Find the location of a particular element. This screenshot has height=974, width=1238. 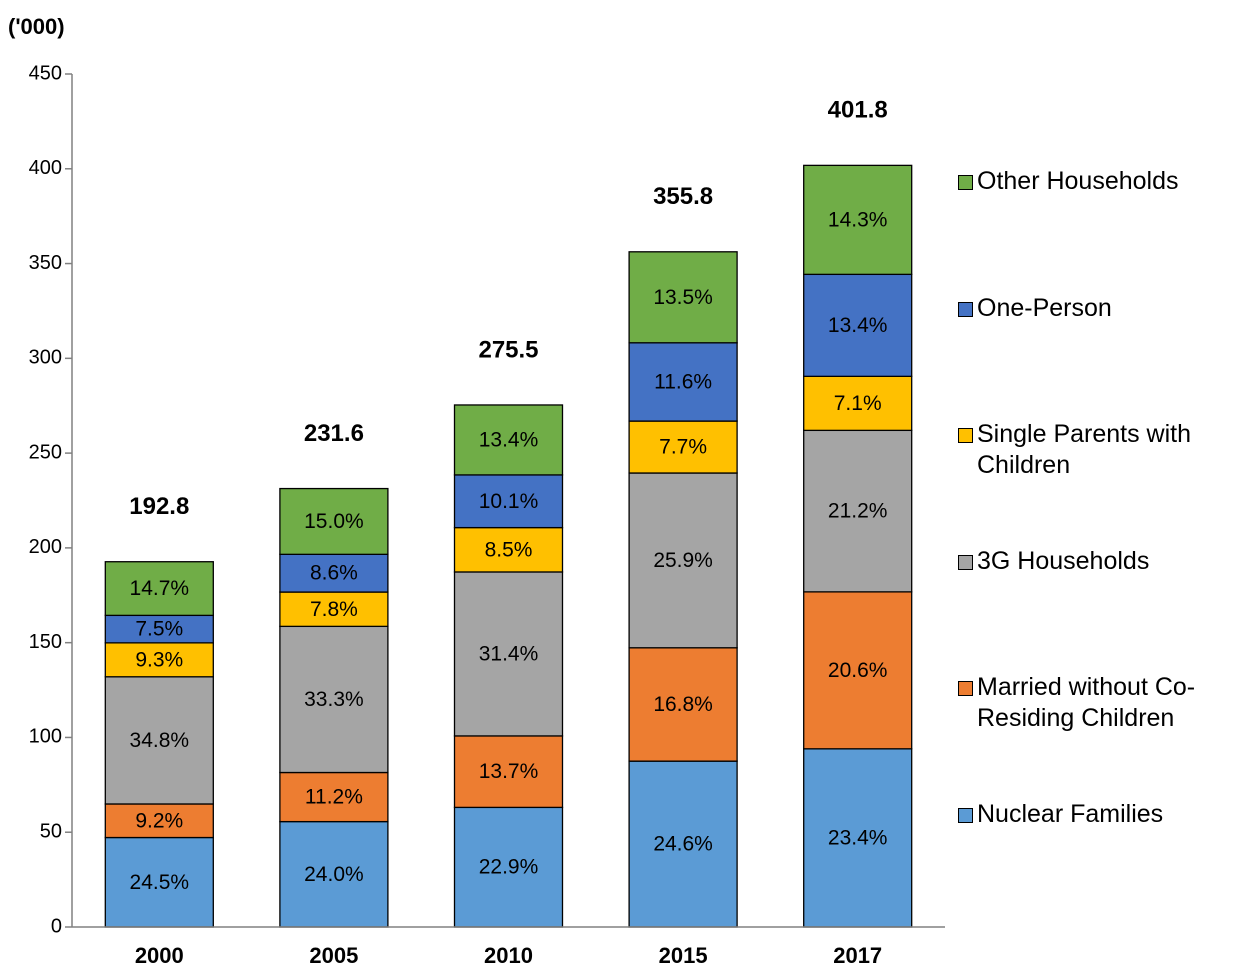

segment-label: 31.4% is located at coordinates (509, 653).